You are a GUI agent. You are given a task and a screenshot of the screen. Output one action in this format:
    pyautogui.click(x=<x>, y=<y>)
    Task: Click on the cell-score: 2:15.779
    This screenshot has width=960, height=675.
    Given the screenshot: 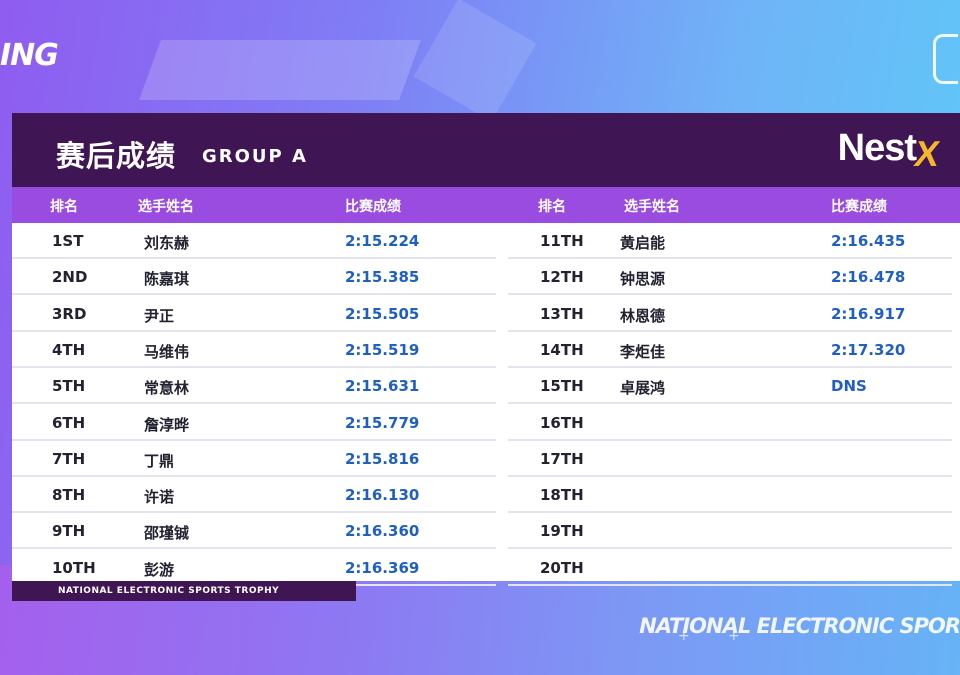 What is the action you would take?
    pyautogui.click(x=382, y=422)
    